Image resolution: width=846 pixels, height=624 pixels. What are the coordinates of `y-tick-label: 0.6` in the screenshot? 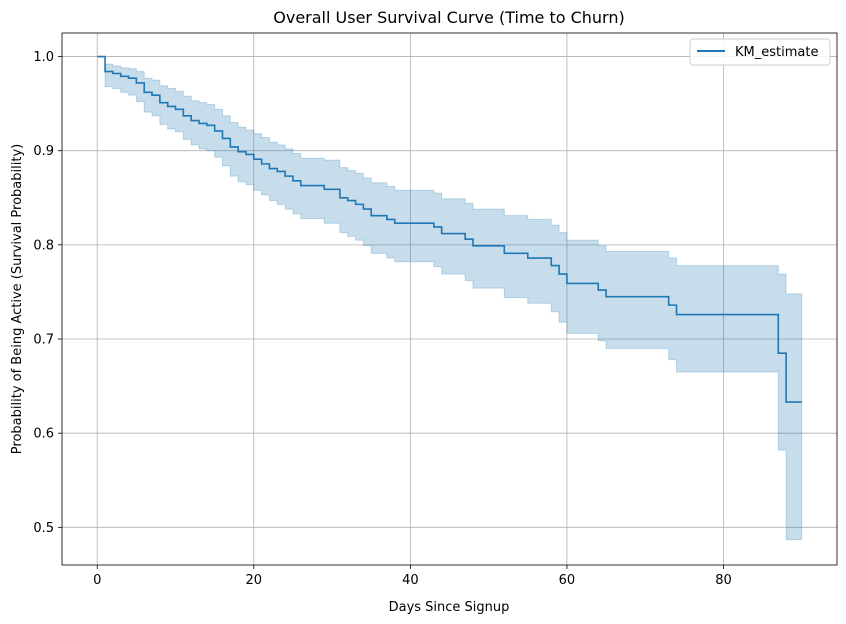 It's located at (43, 434).